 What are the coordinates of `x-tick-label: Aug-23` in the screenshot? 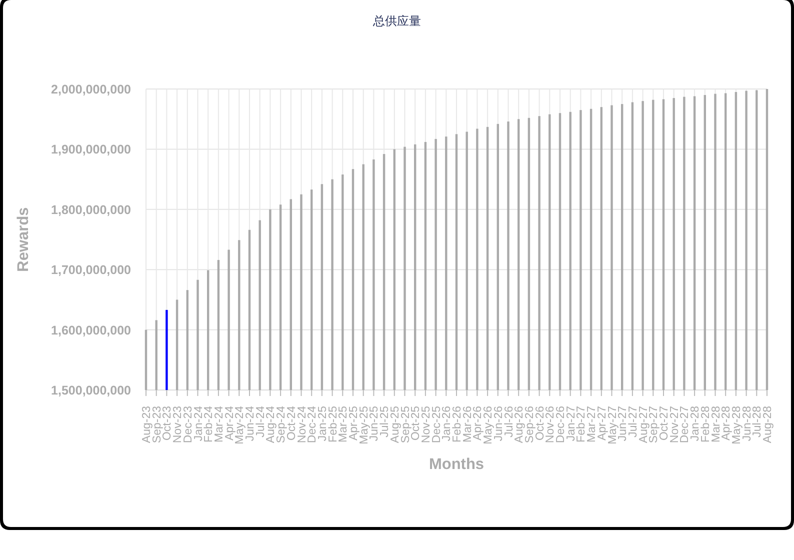 It's located at (147, 425).